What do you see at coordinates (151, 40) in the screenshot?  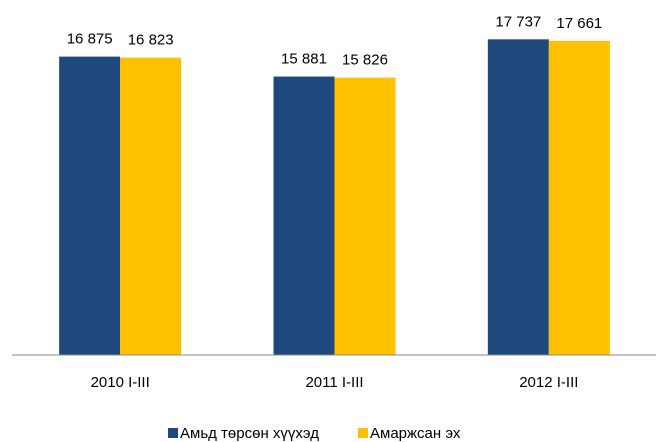 I see `data-label: 16 823` at bounding box center [151, 40].